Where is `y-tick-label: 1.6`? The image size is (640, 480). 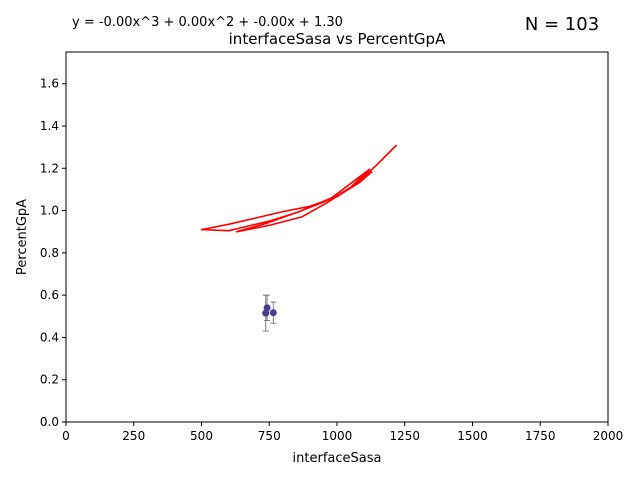
y-tick-label: 1.6 is located at coordinates (49, 84).